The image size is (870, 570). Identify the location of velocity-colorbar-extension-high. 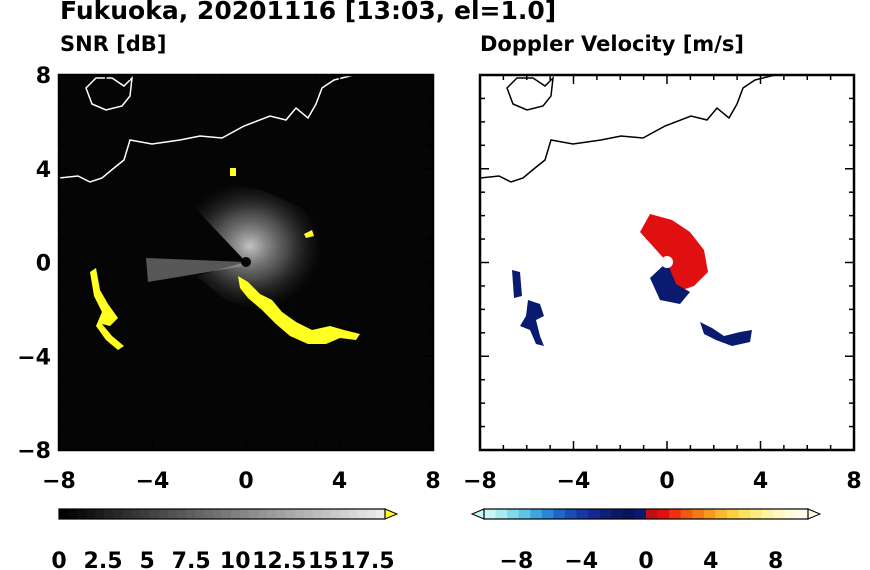
(814, 514).